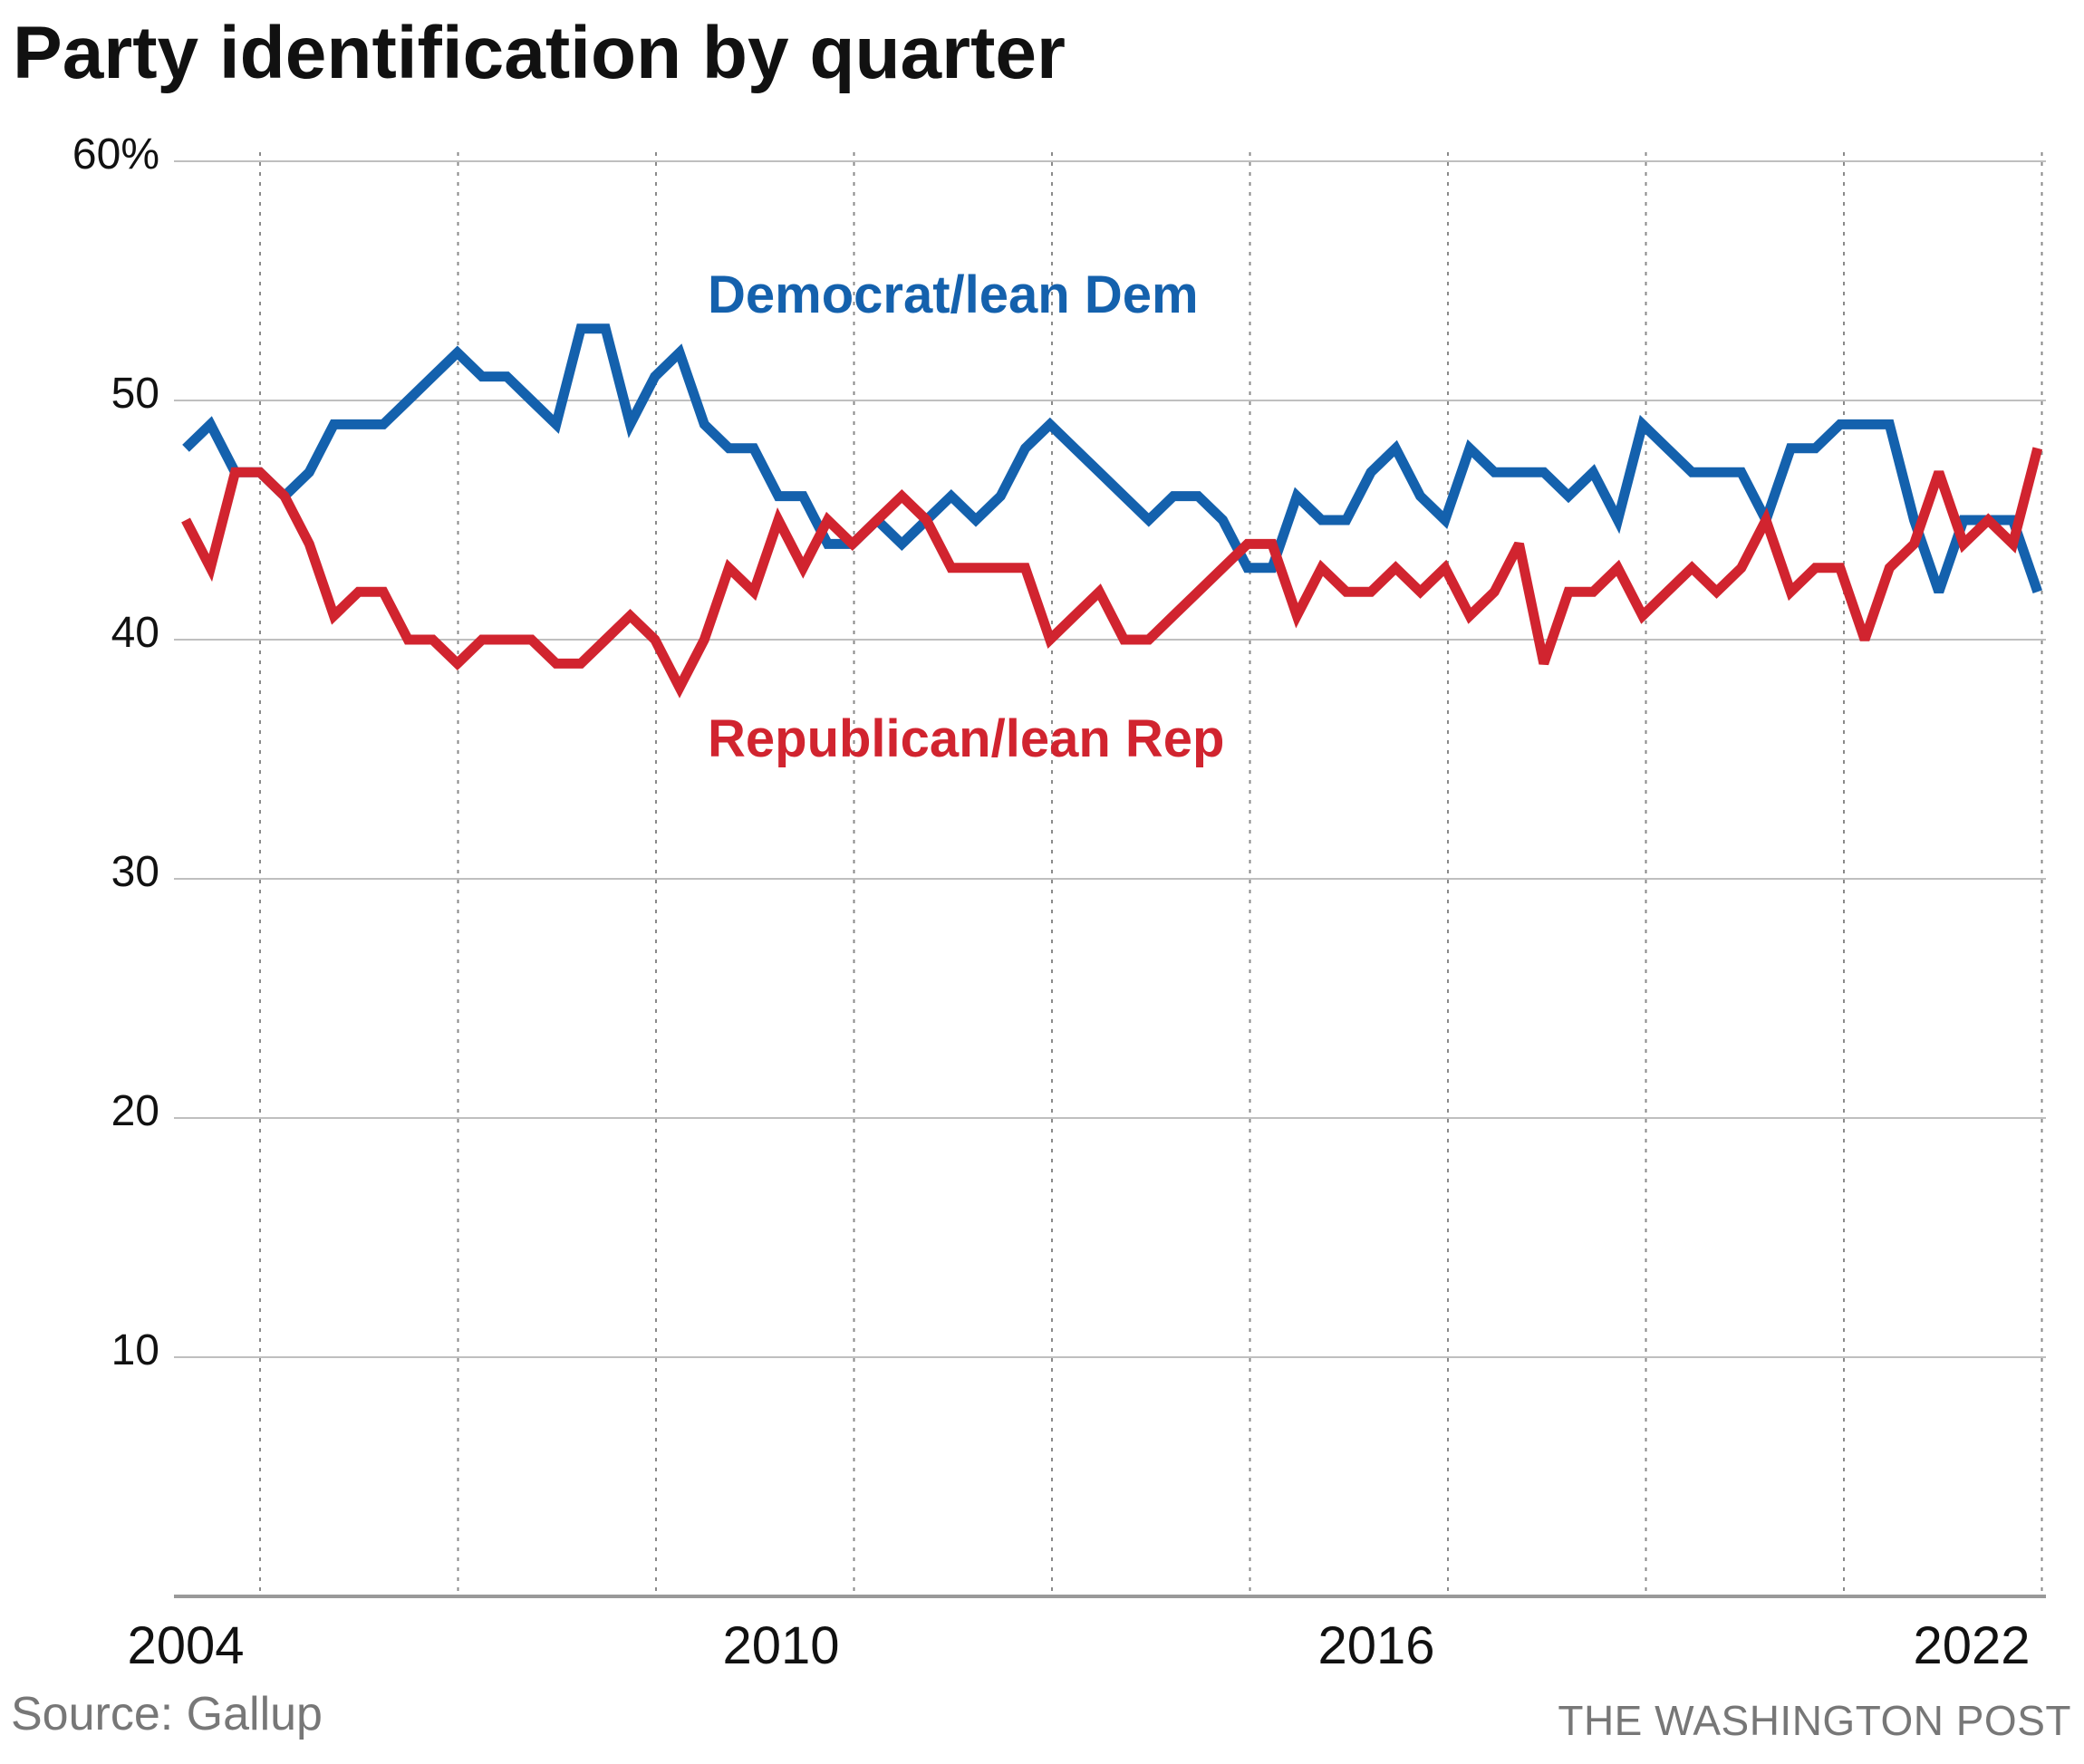  What do you see at coordinates (135, 1350) in the screenshot?
I see `y-tick-label: 10` at bounding box center [135, 1350].